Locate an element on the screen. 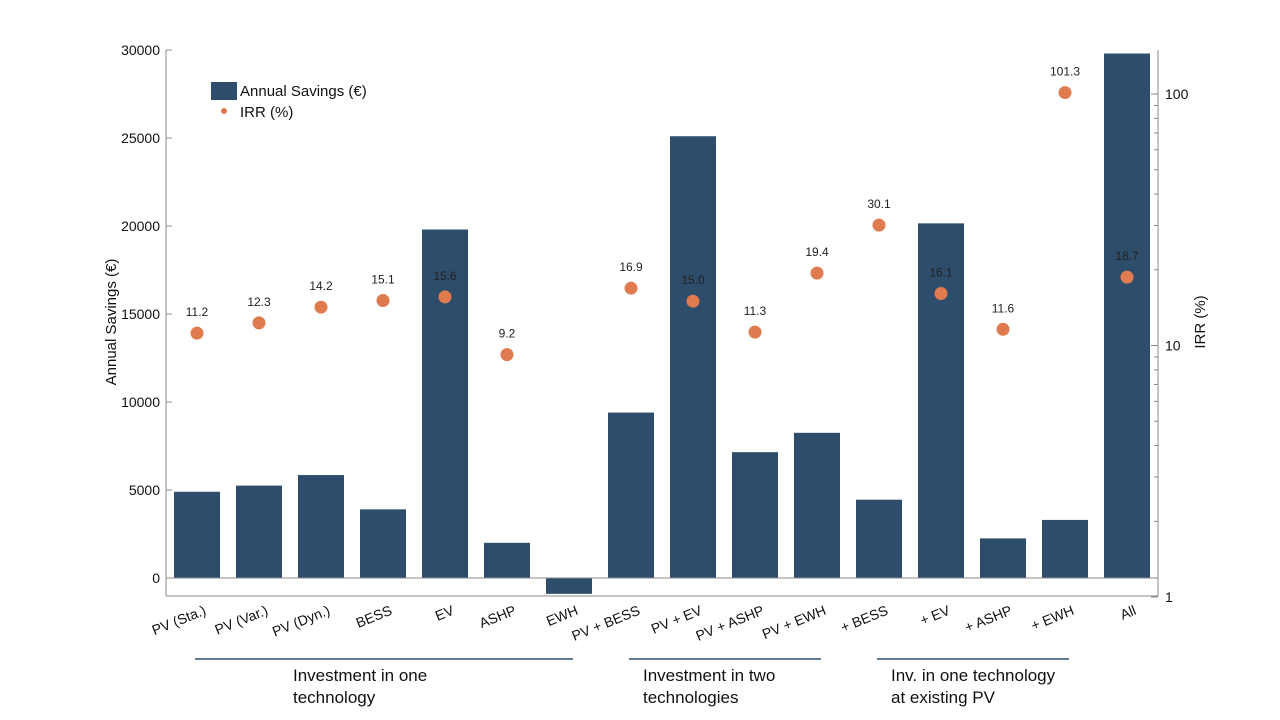 Image resolution: width=1280 pixels, height=720 pixels. group-label-line1: Investment in two is located at coordinates (709, 675).